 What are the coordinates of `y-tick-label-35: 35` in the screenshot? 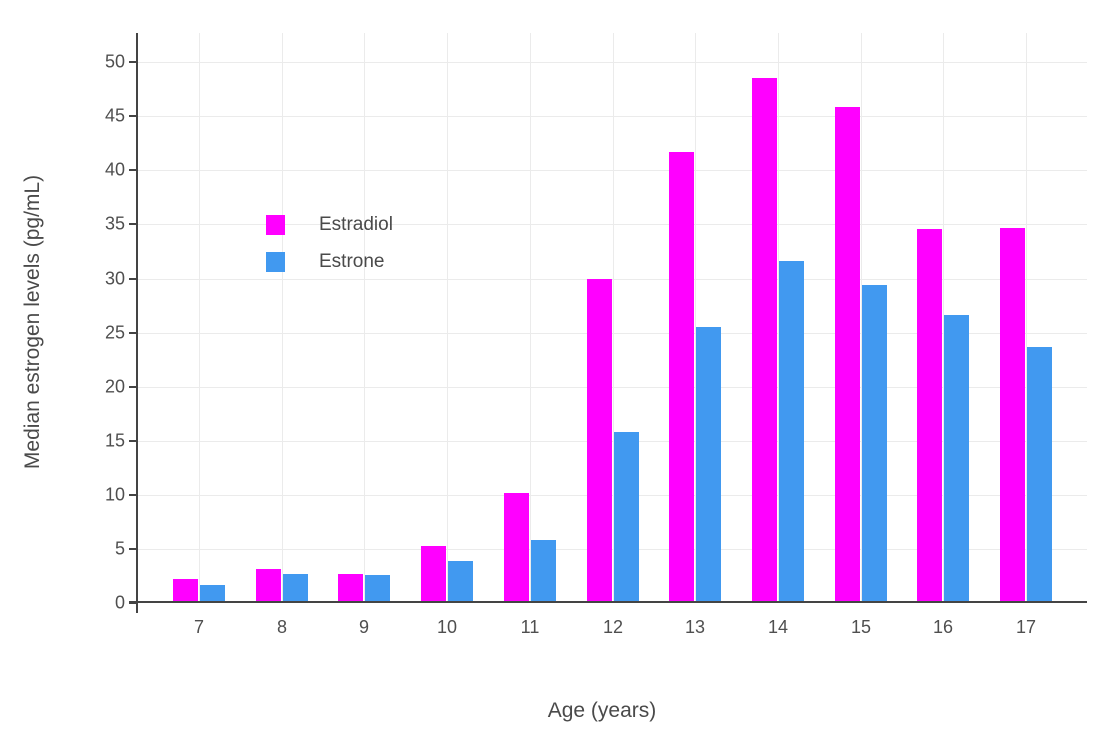 It's located at (114, 223).